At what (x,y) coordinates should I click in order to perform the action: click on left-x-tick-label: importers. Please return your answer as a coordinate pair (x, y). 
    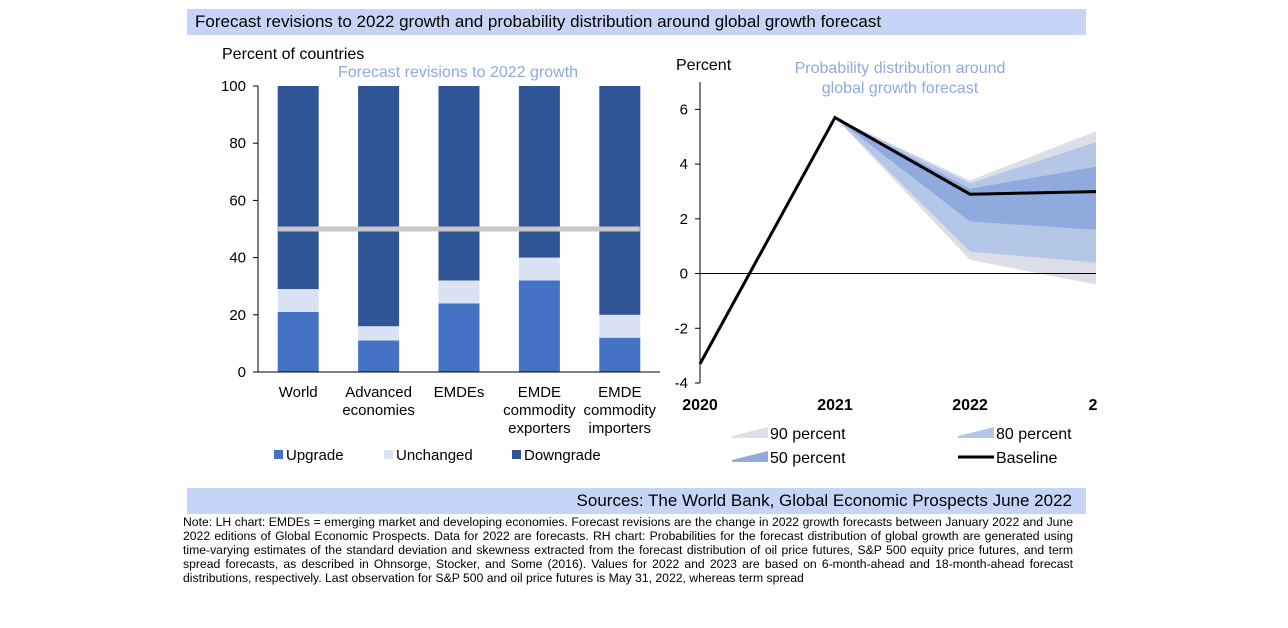
    Looking at the image, I should click on (620, 428).